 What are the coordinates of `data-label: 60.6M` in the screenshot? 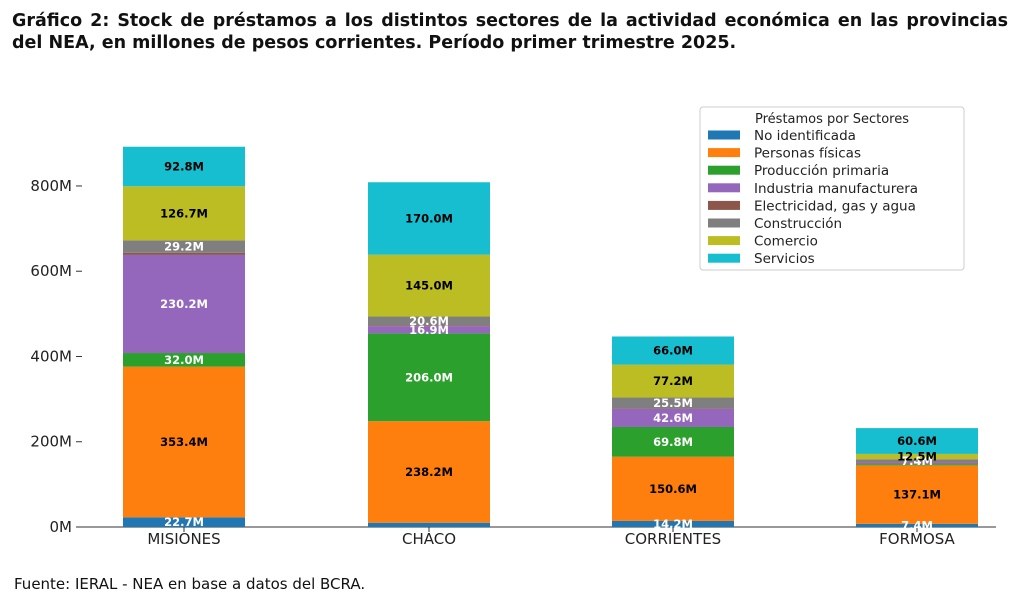 It's located at (917, 441).